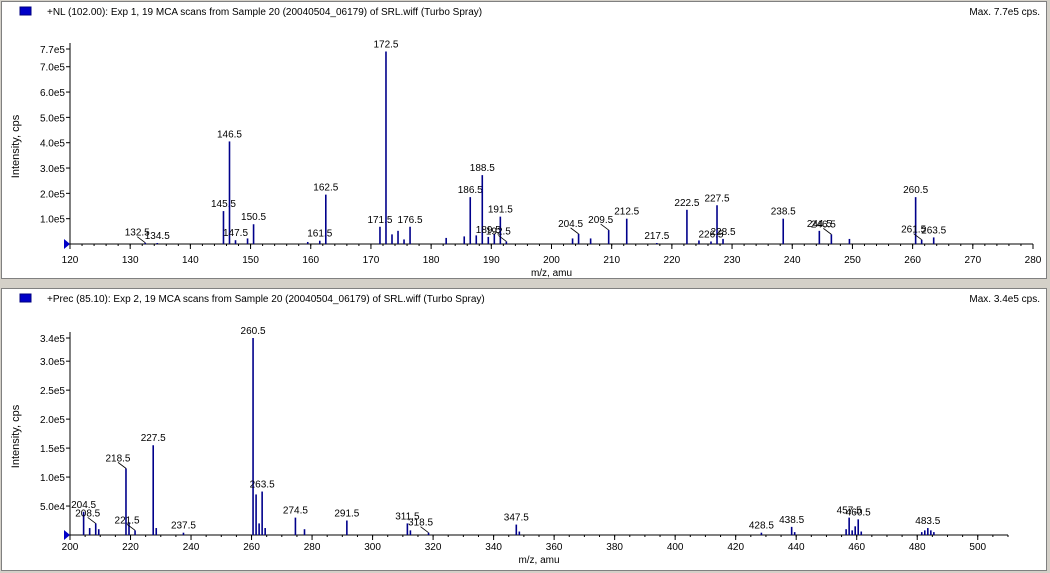 This screenshot has width=1050, height=573. I want to click on peak-label: 291.5, so click(346, 514).